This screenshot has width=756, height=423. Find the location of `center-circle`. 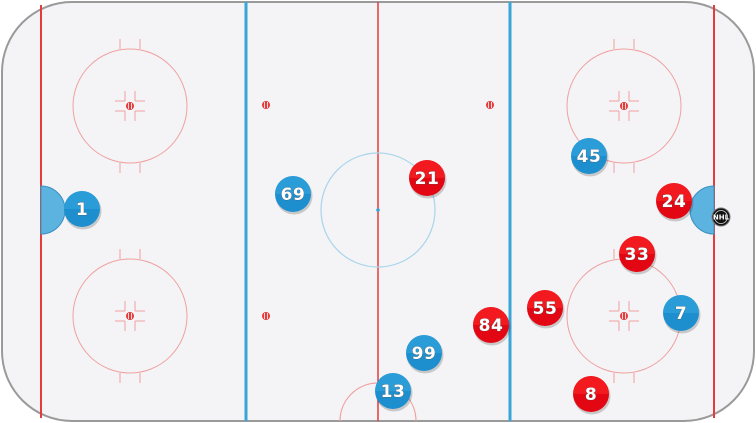

center-circle is located at coordinates (378, 210).